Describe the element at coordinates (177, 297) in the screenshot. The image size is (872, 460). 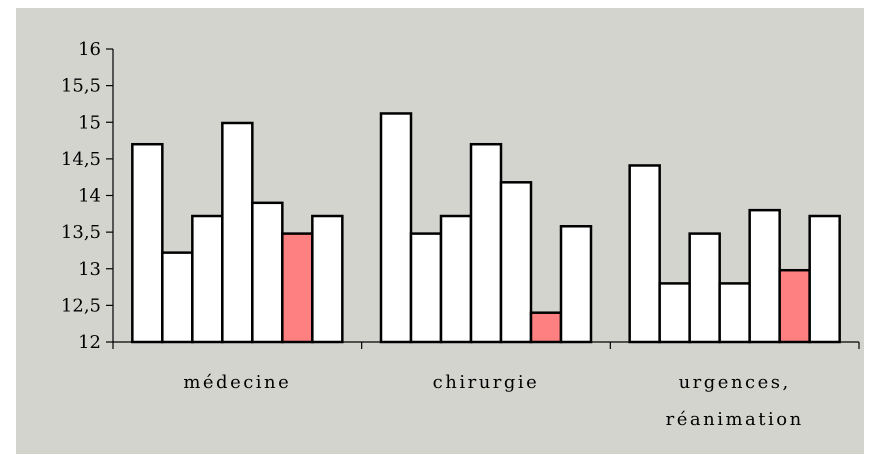
I see `bar-group1-bar2` at that location.